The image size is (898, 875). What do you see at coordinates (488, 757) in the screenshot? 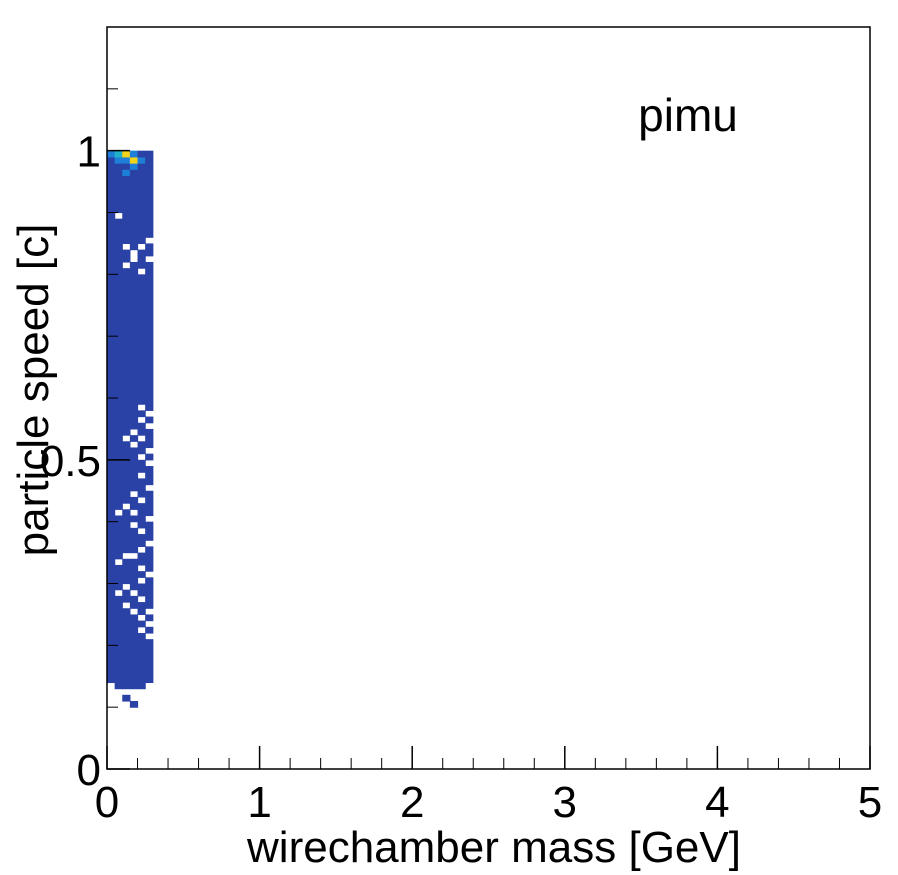
I see `x-axis-ticks` at bounding box center [488, 757].